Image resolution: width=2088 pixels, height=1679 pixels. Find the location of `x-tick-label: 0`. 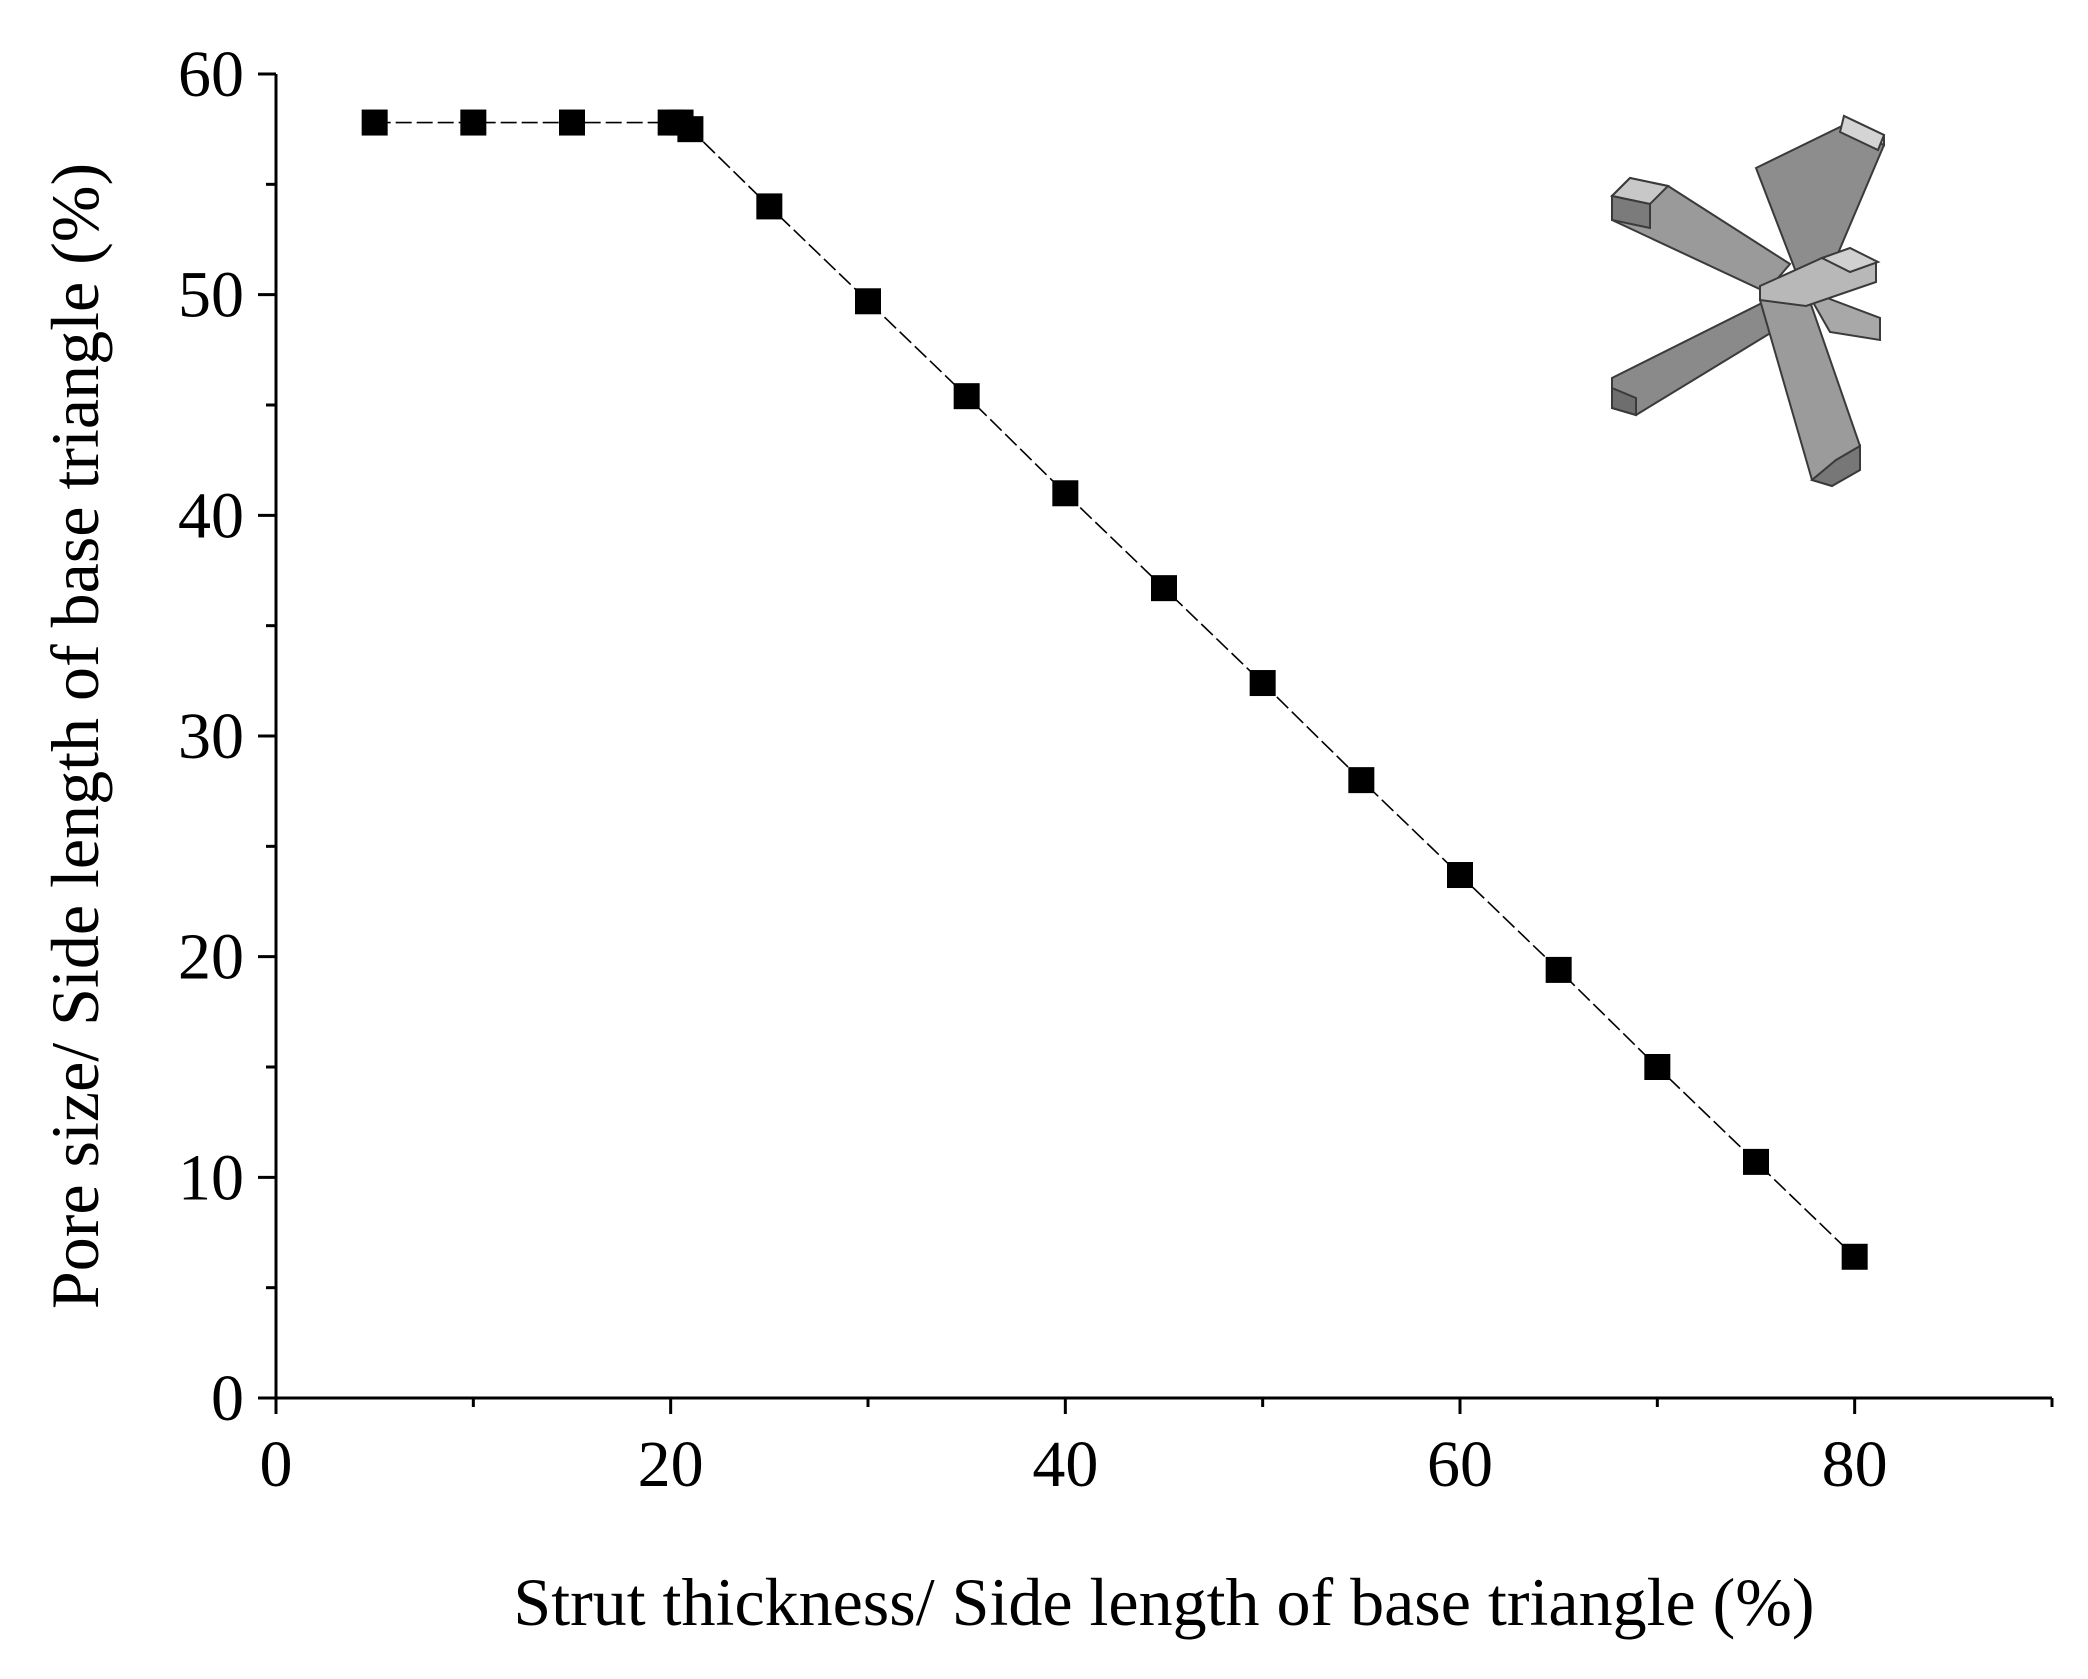

x-tick-label: 0 is located at coordinates (276, 1464).